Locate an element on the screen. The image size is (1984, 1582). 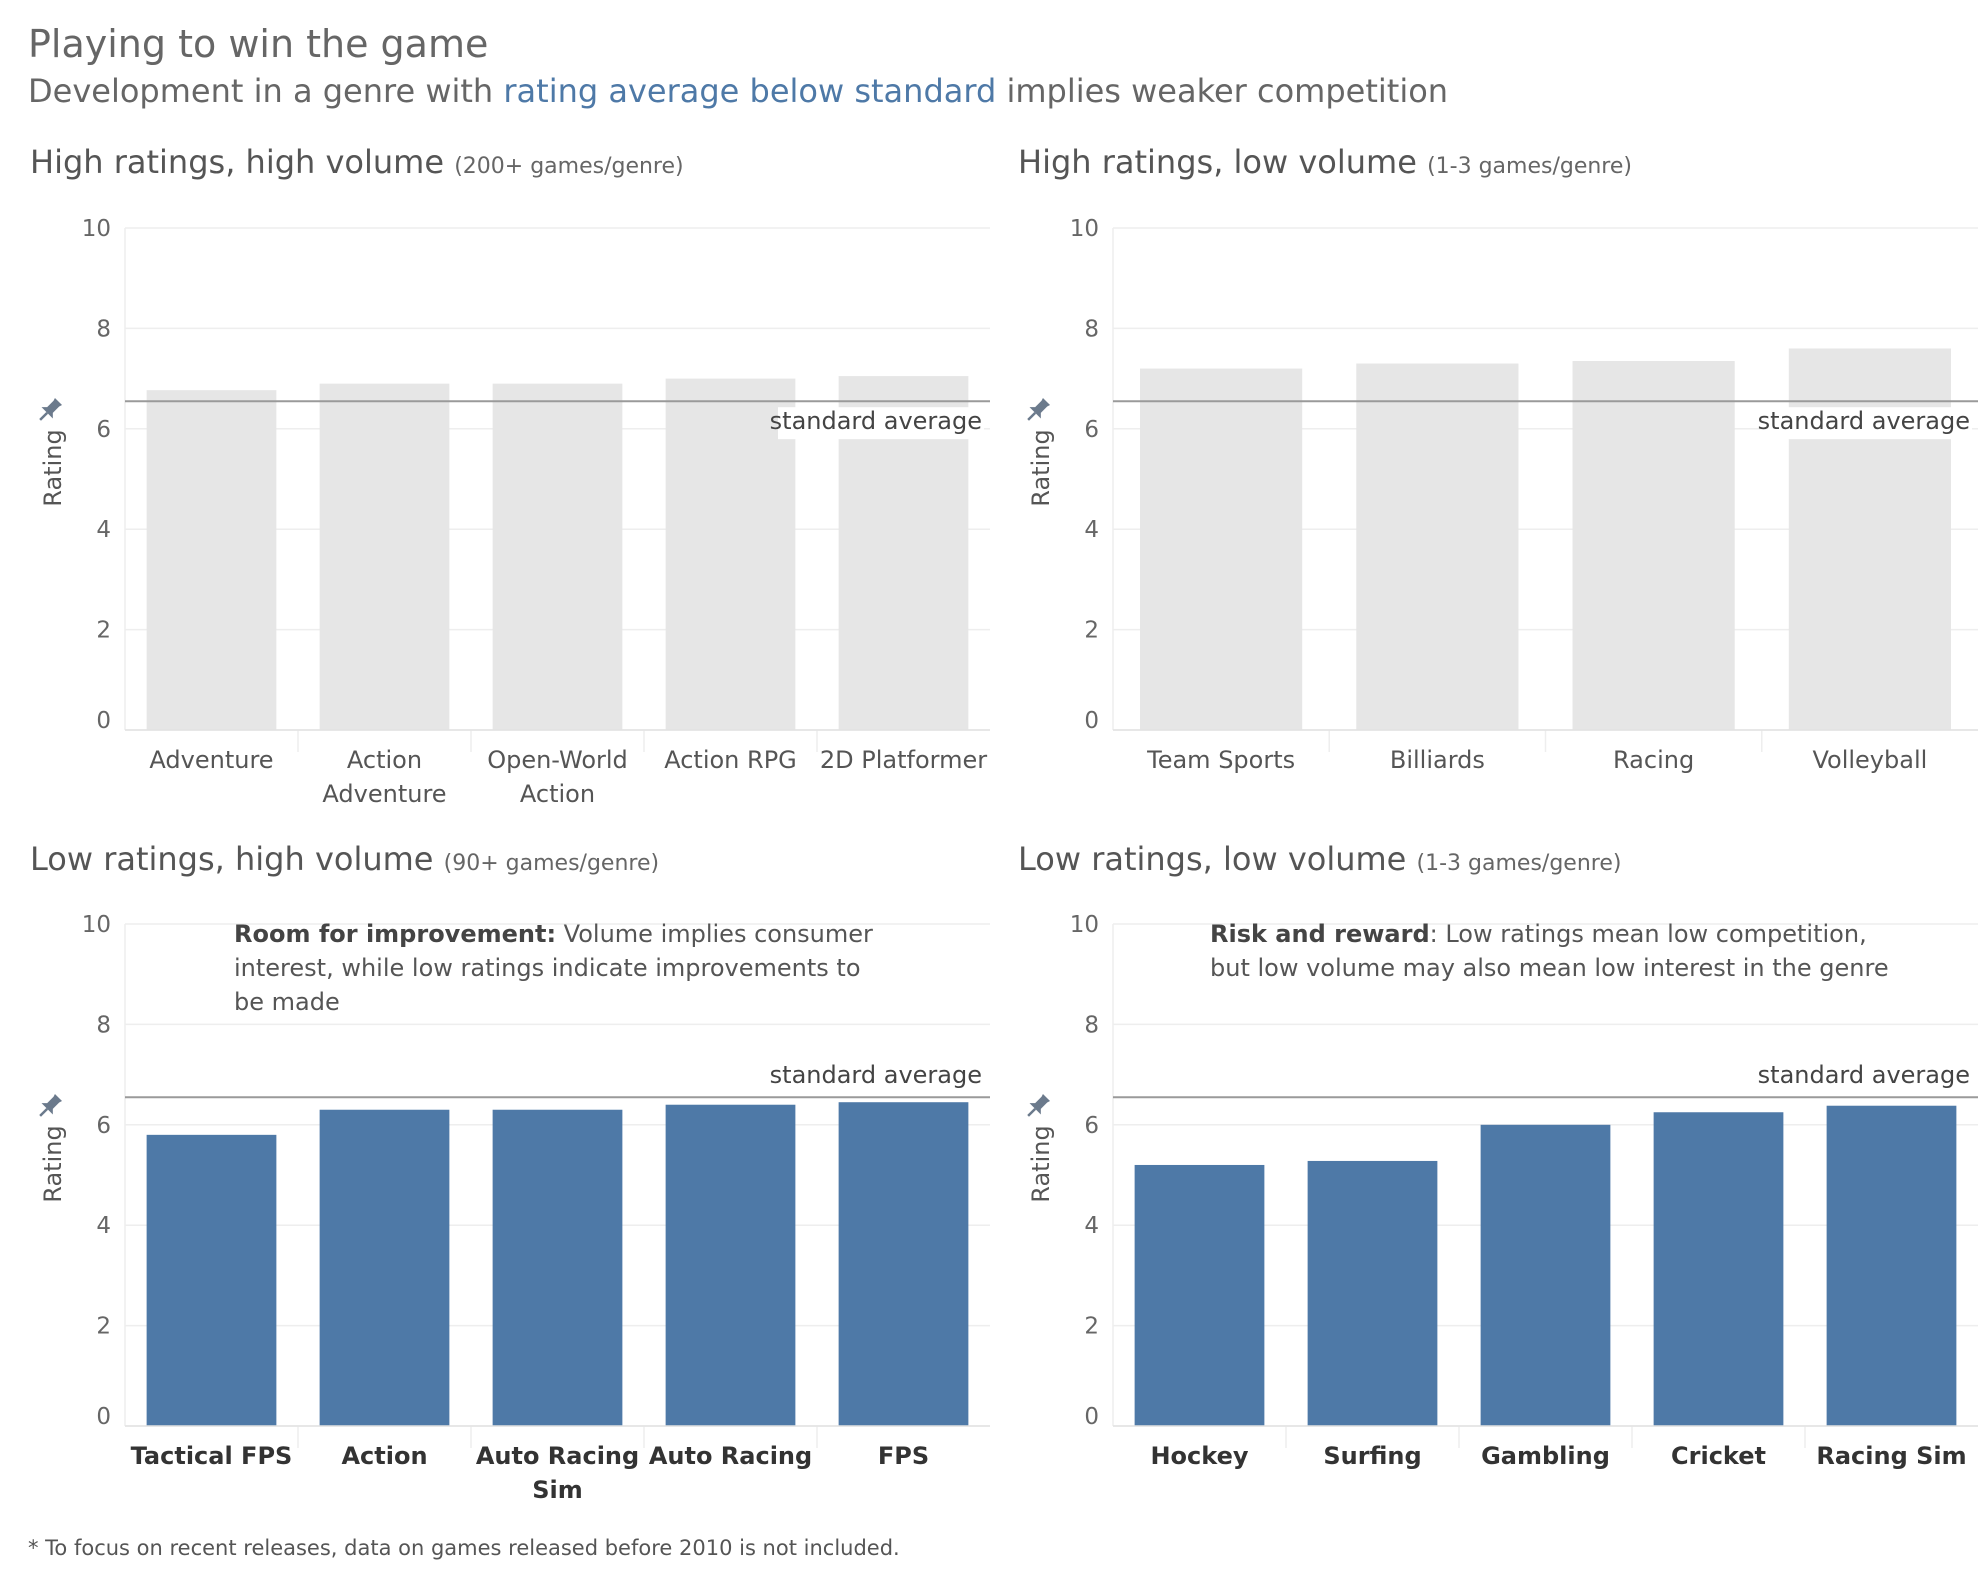
bar-team-sports is located at coordinates (1221, 549).